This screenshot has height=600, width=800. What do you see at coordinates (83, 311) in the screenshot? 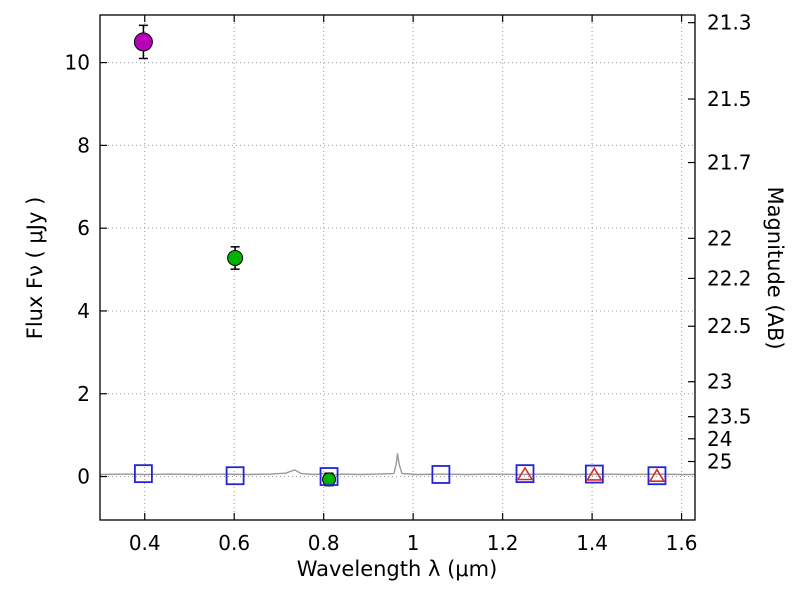
I see `y-tick-label: 4` at bounding box center [83, 311].